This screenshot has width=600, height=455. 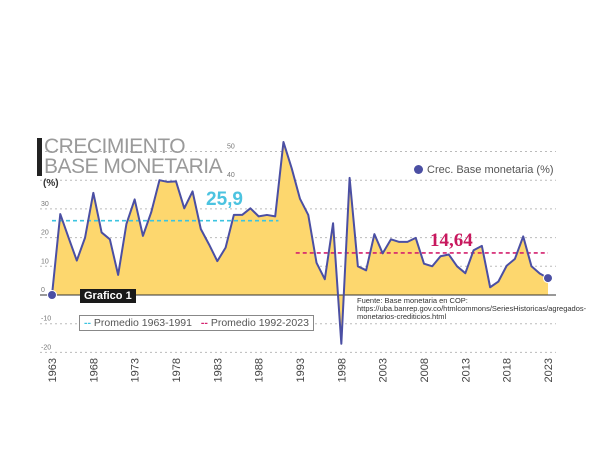 What do you see at coordinates (384, 370) in the screenshot?
I see `x-tick-label: 2003` at bounding box center [384, 370].